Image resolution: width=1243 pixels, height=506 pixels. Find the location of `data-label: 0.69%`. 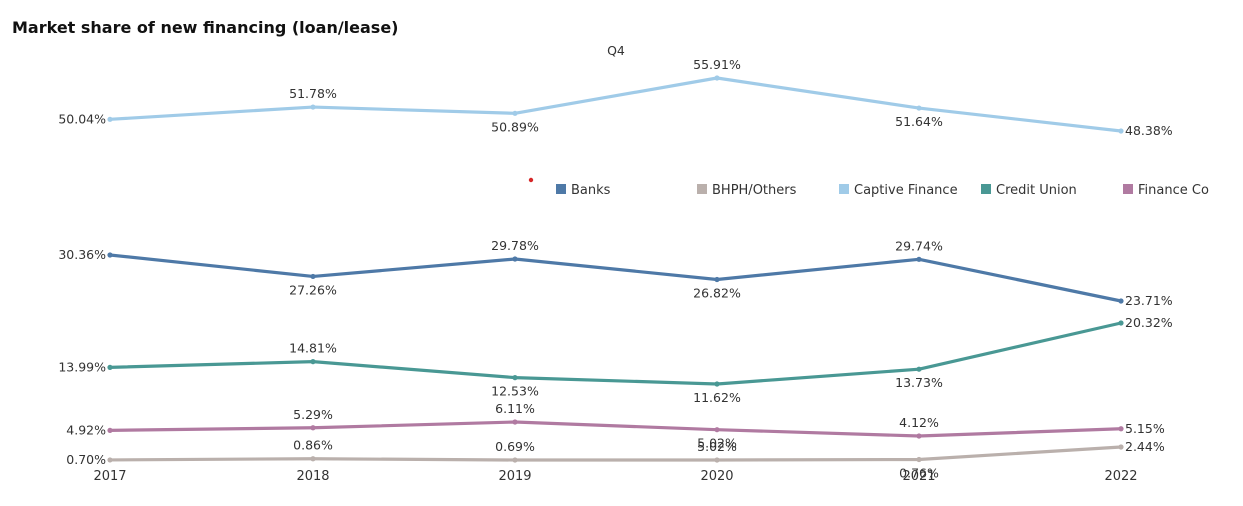

data-label: 0.69% is located at coordinates (515, 446).